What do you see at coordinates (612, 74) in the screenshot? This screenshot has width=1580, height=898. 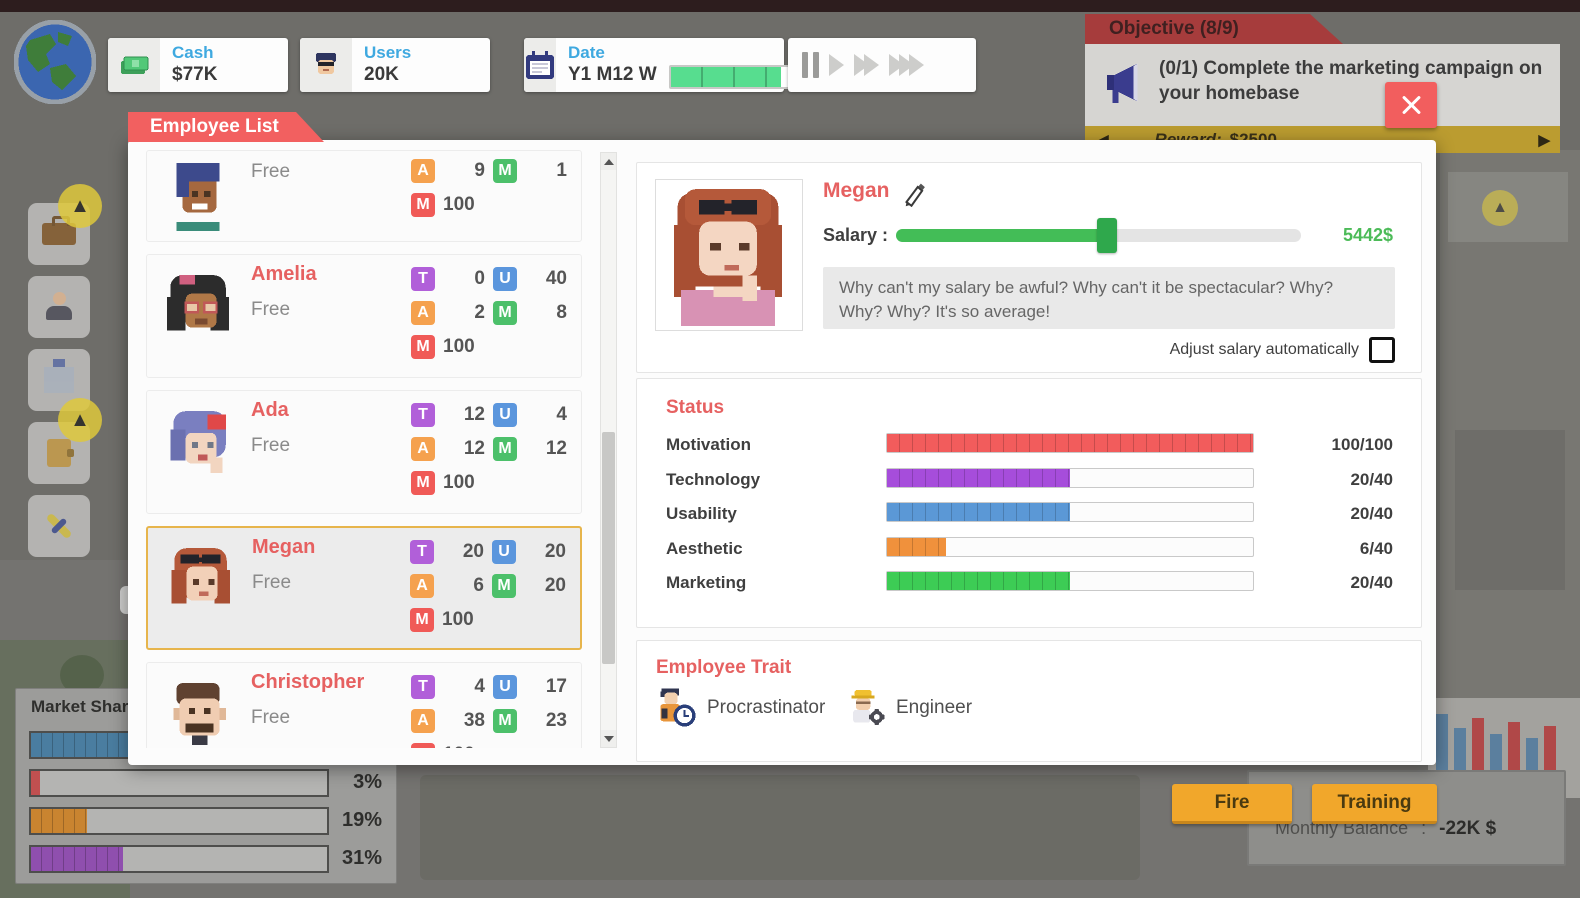 I see `date-value: Y1 M12 W` at bounding box center [612, 74].